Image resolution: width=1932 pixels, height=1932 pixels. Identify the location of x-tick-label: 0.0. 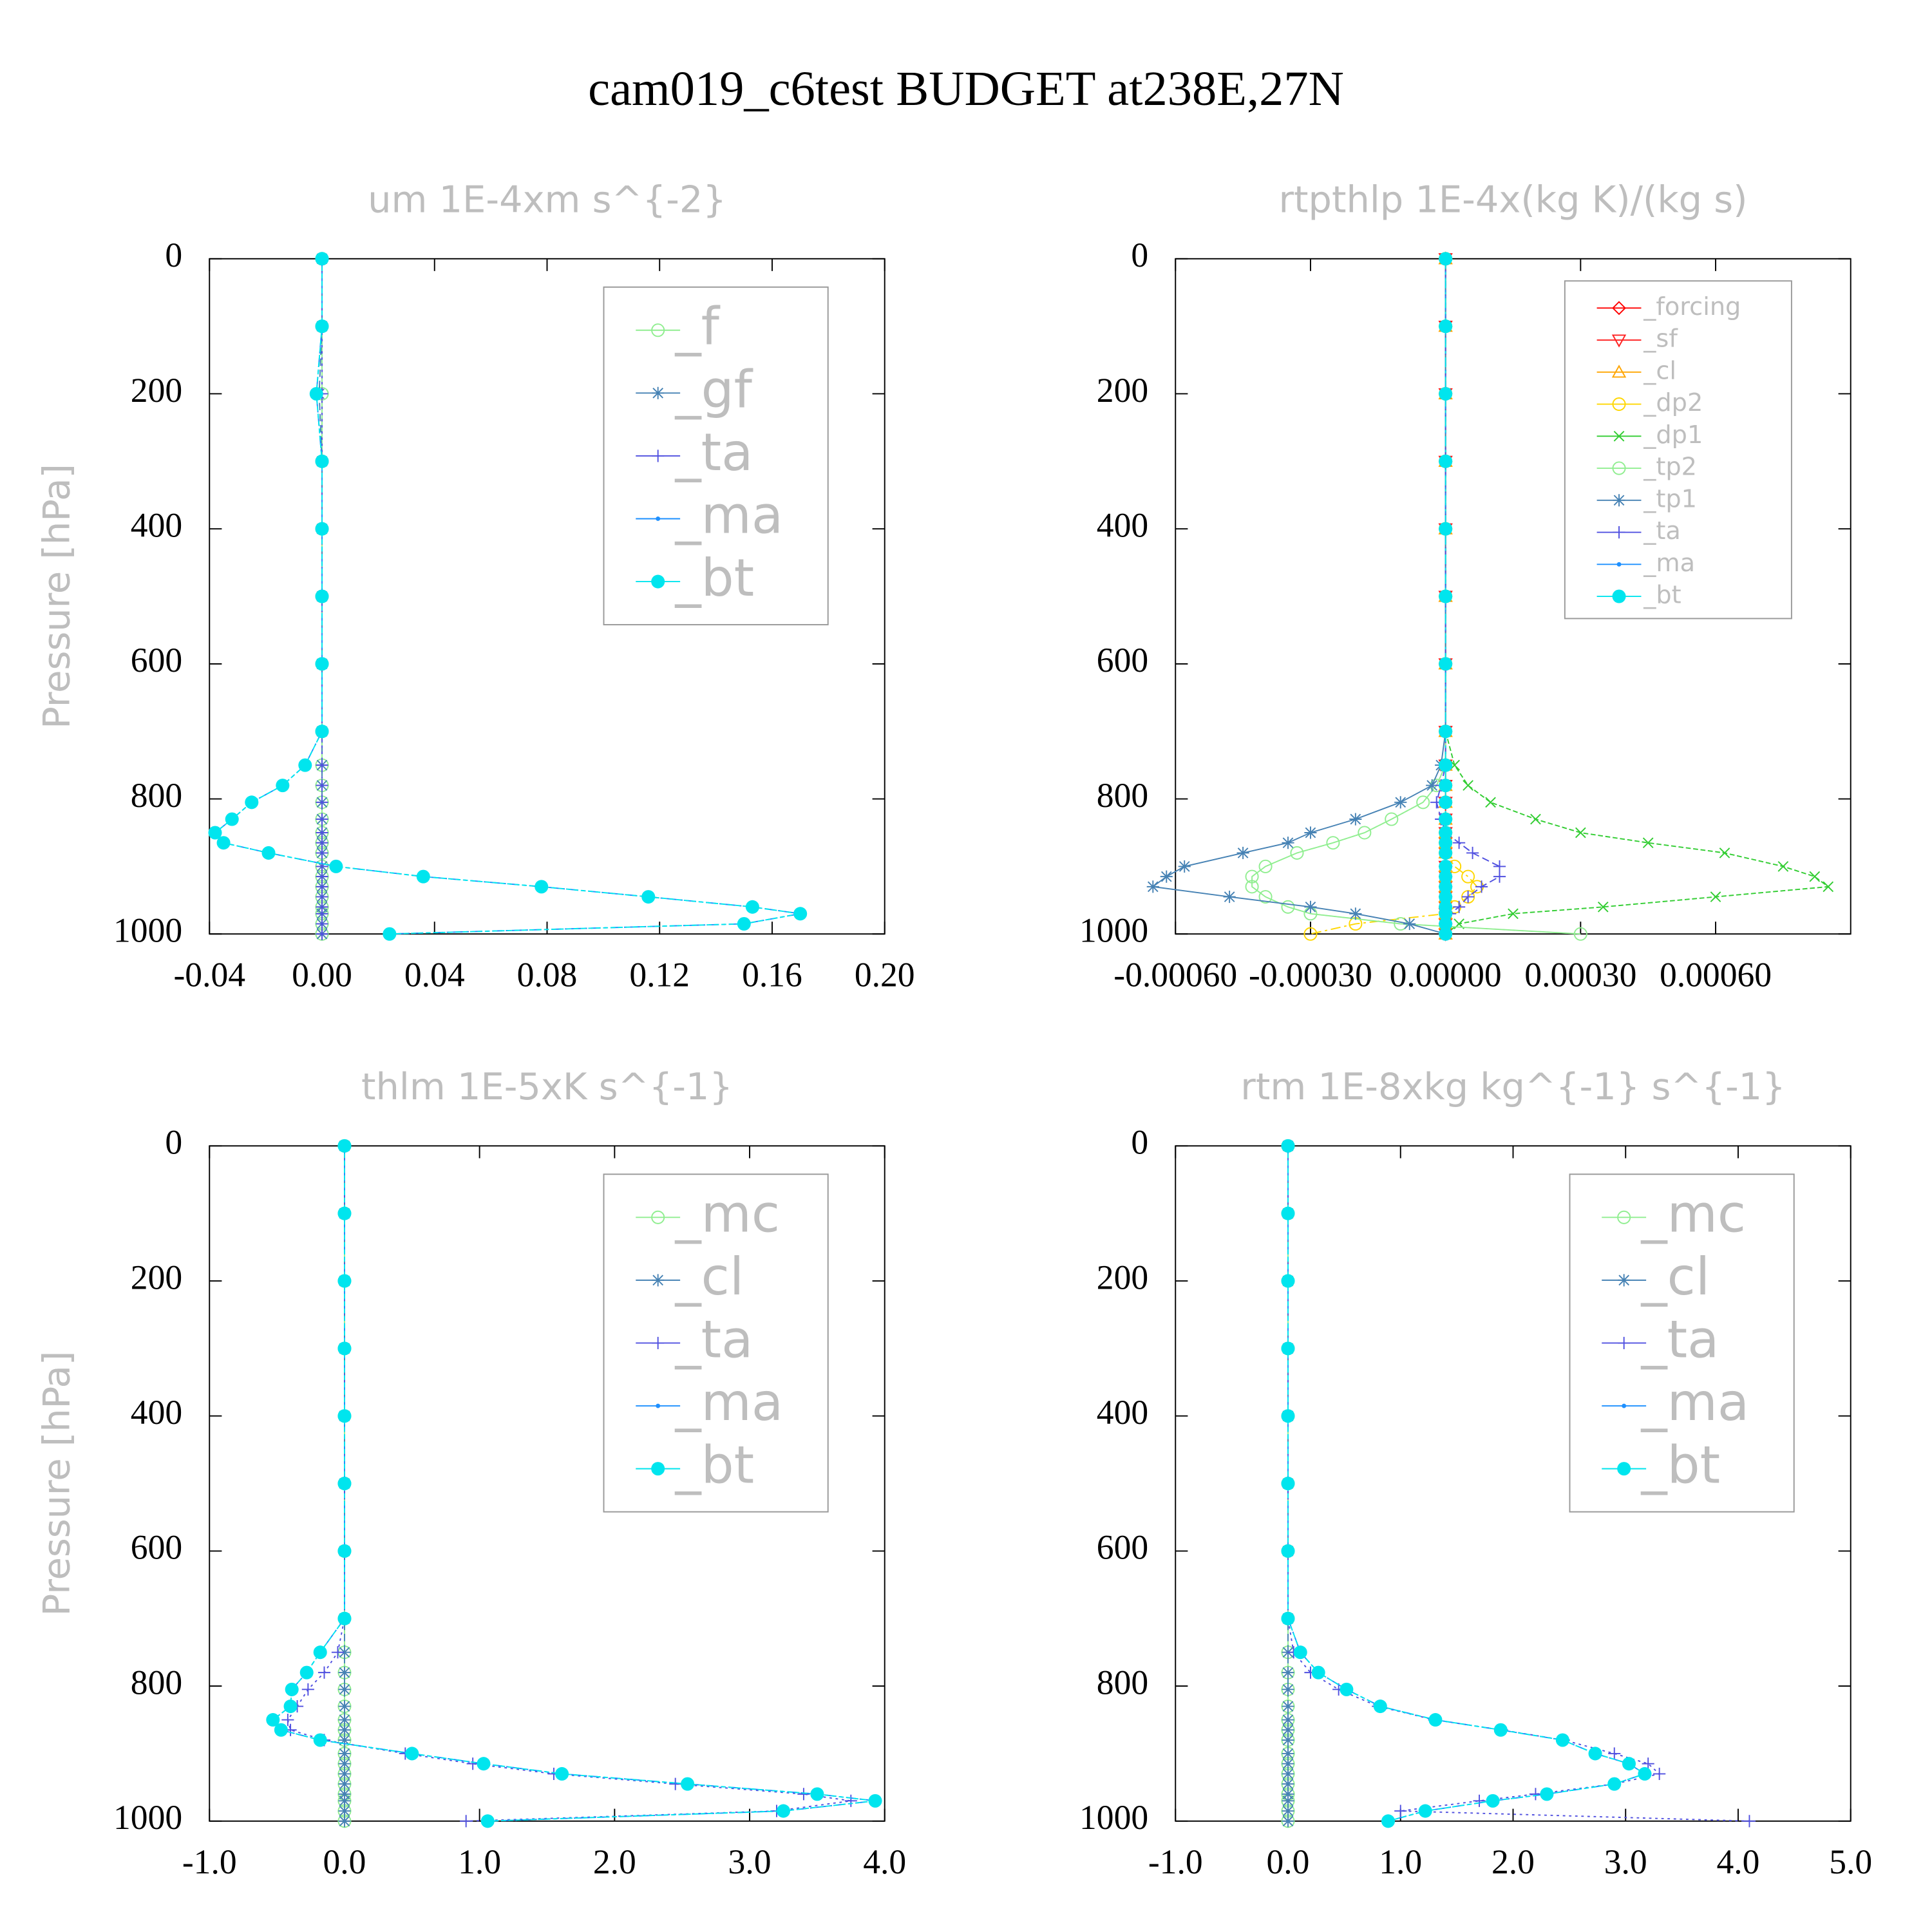
(345, 1861).